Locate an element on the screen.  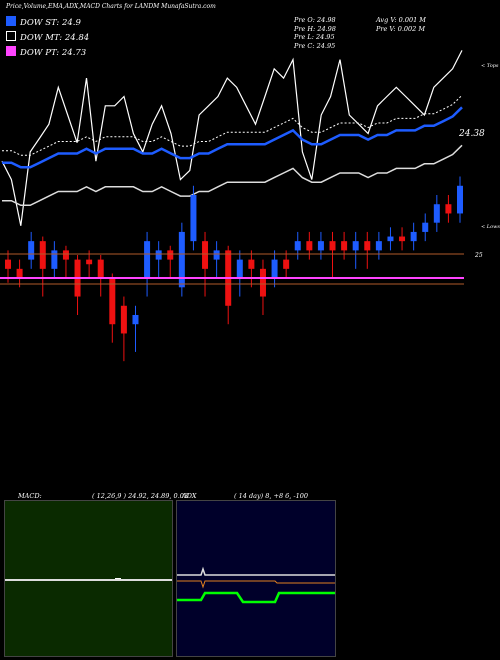
adx-lines is located at coordinates (256, 585).